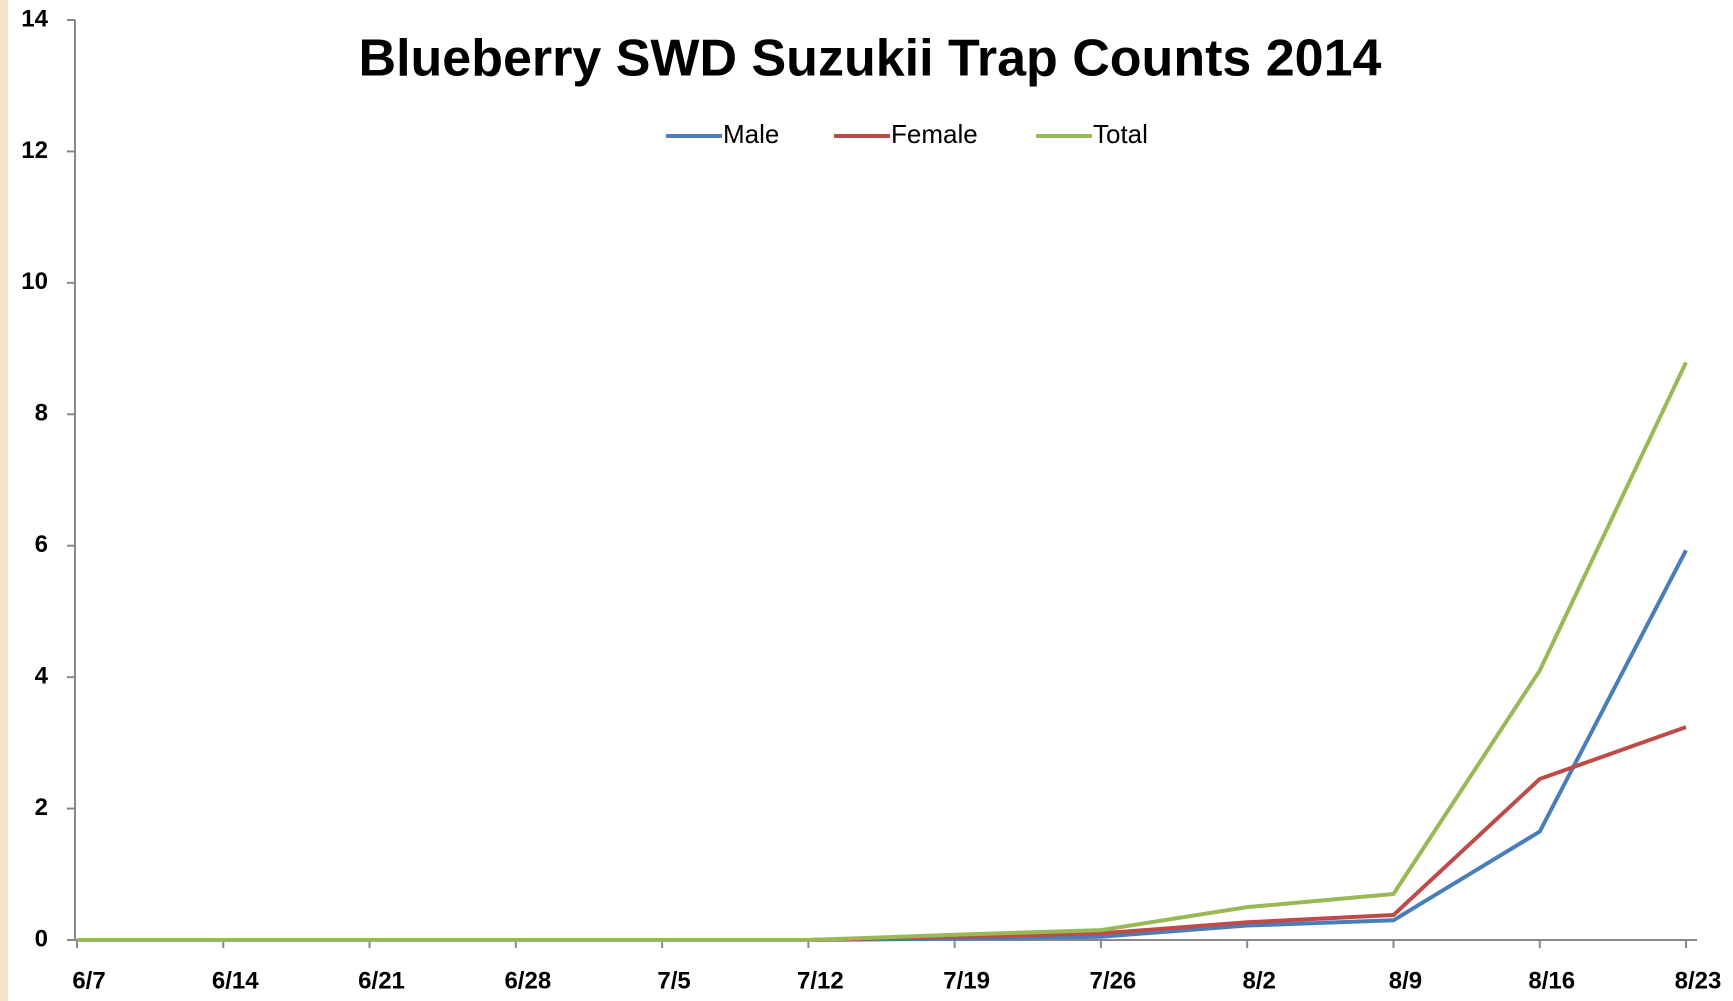 This screenshot has width=1733, height=1001. What do you see at coordinates (1405, 980) in the screenshot?
I see `x-tick-label: 8/9` at bounding box center [1405, 980].